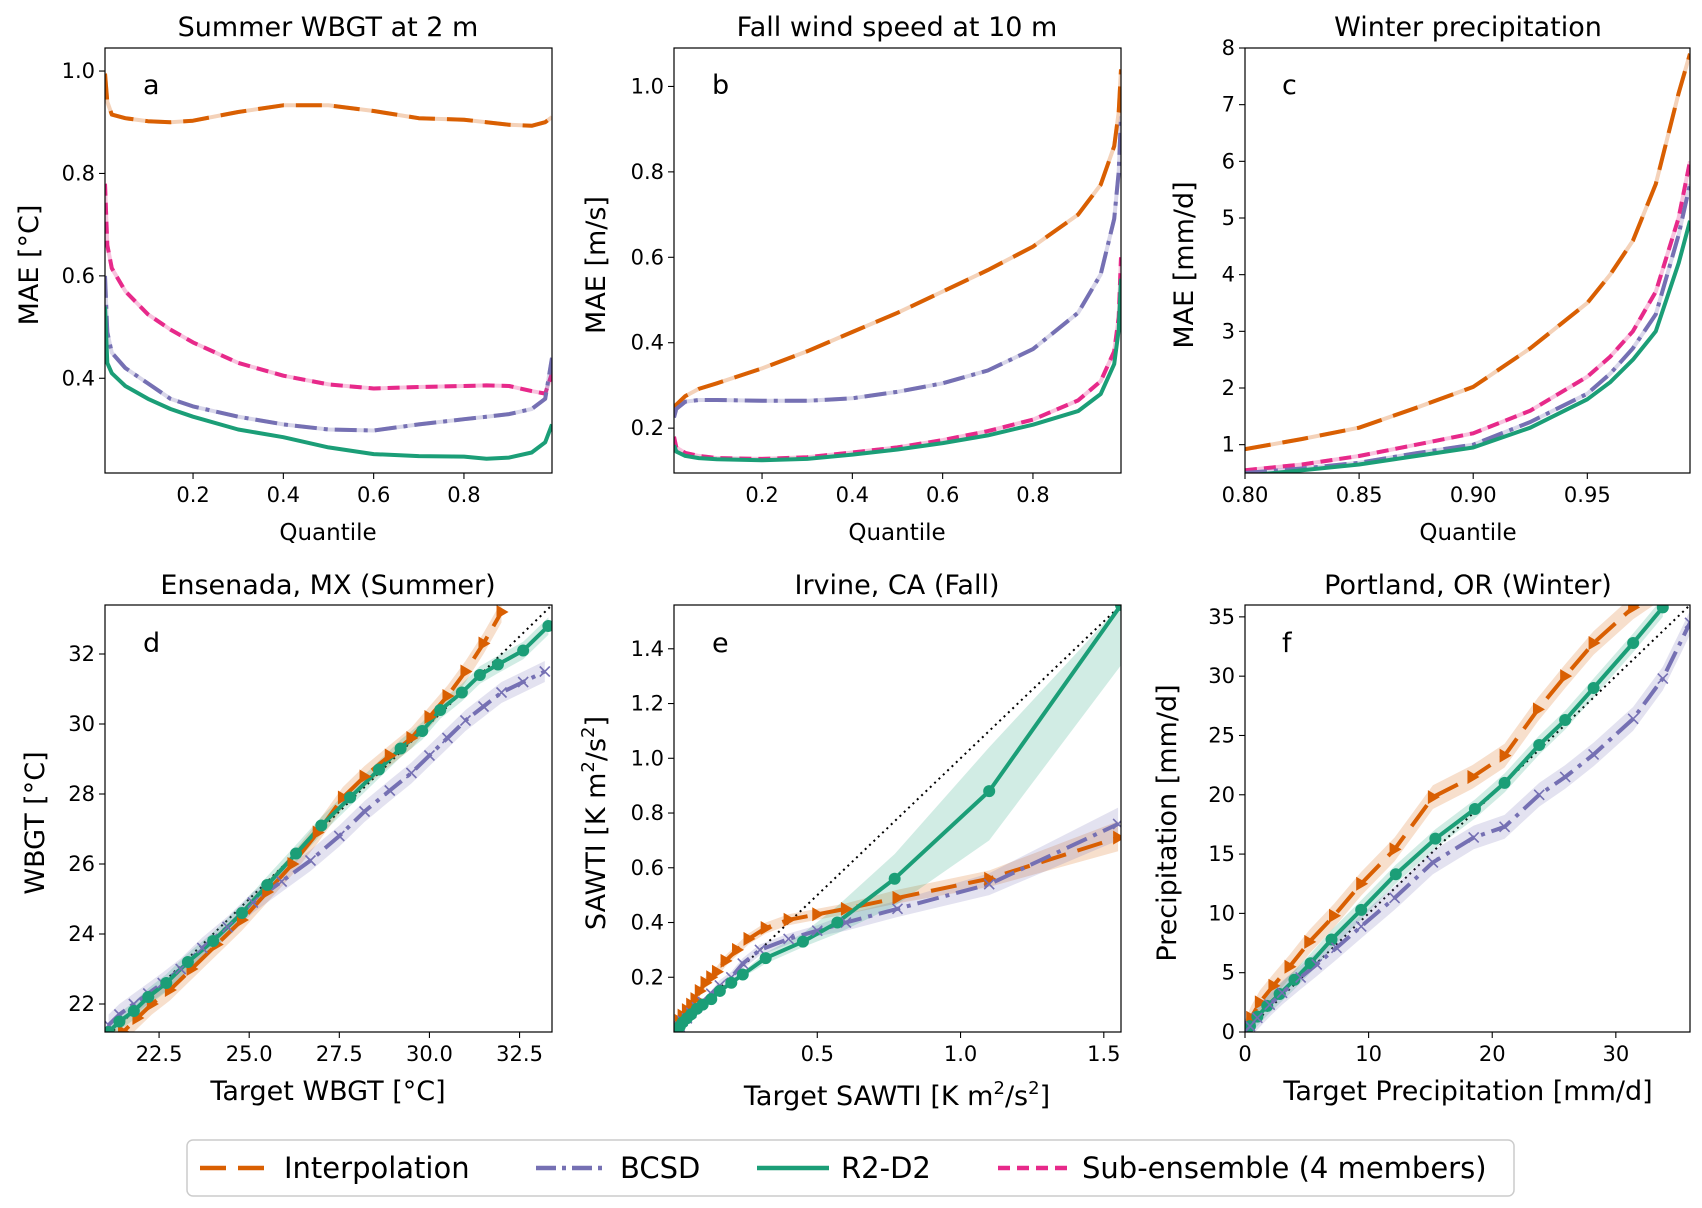  I want to click on bcsd-line, so click(1467, 826).